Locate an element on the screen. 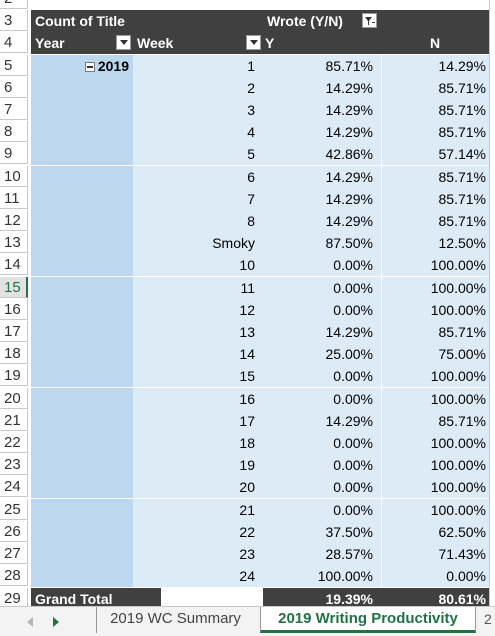  week-cell: 22 is located at coordinates (198, 531).